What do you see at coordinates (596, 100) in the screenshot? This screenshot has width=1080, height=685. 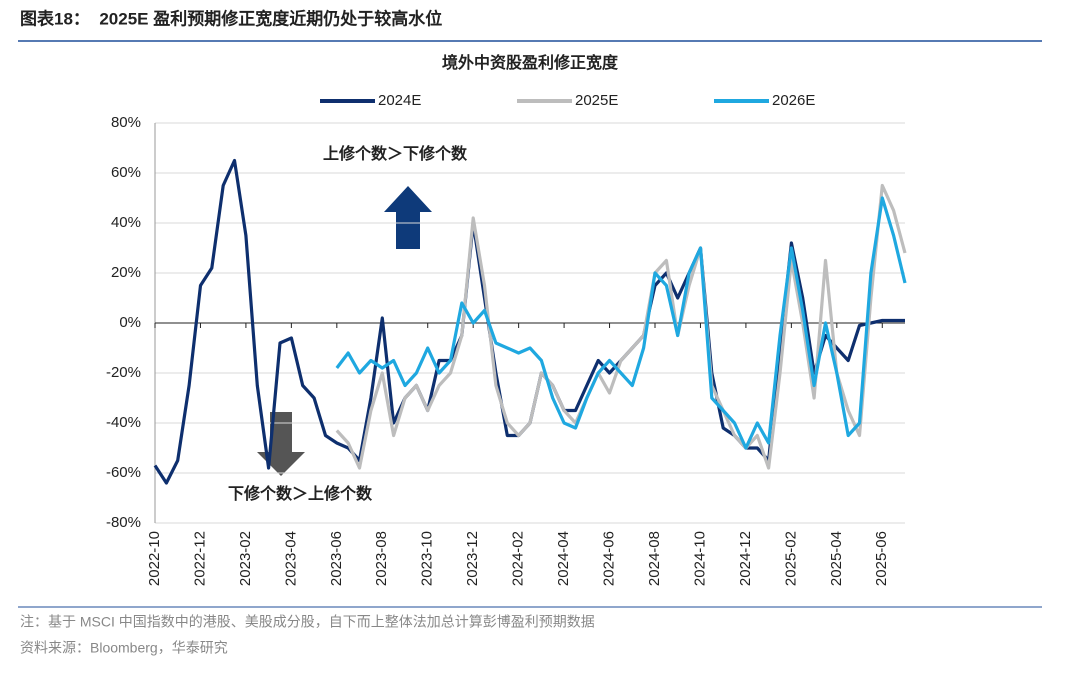 I see `legend-label: 2025E` at bounding box center [596, 100].